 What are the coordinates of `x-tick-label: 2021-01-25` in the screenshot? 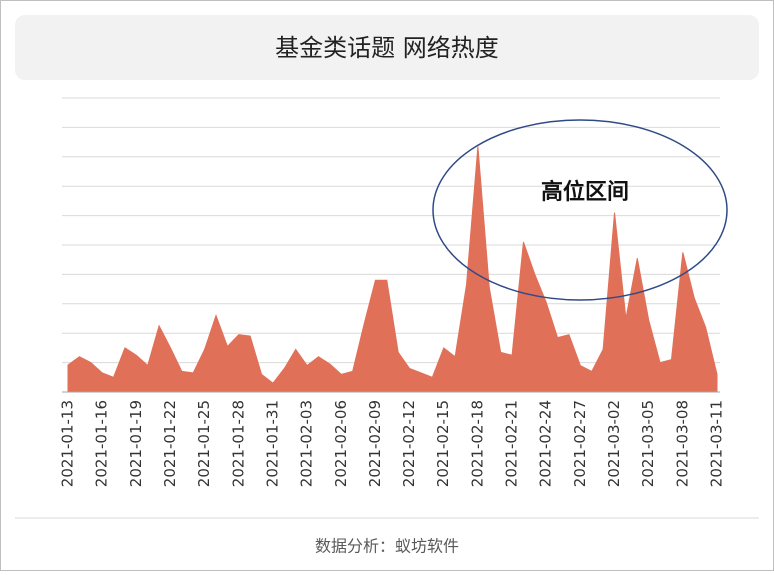 It's located at (204, 443).